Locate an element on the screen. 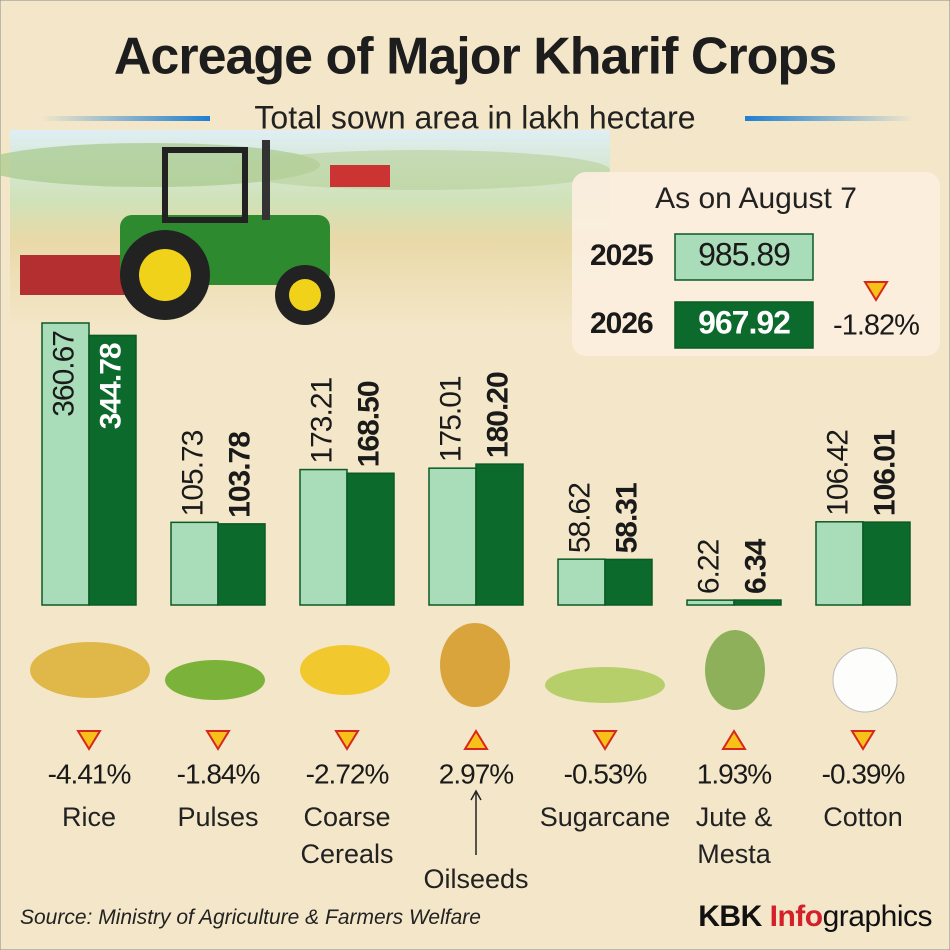 This screenshot has height=950, width=950. value-label: 360.67 is located at coordinates (63, 374).